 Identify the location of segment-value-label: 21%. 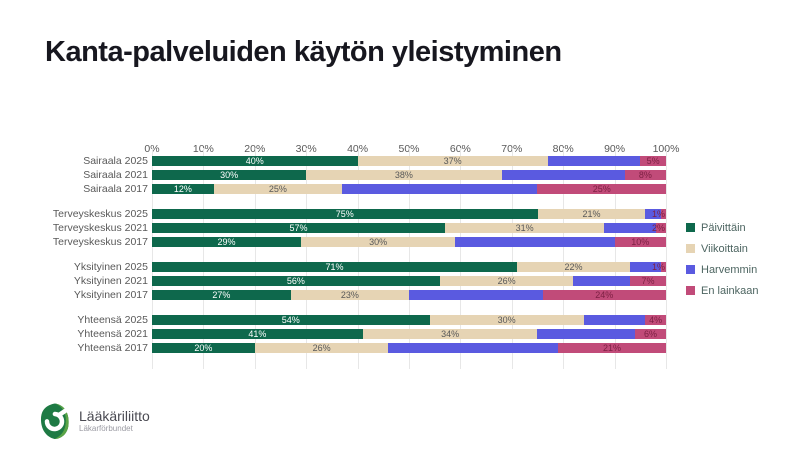
(591, 214).